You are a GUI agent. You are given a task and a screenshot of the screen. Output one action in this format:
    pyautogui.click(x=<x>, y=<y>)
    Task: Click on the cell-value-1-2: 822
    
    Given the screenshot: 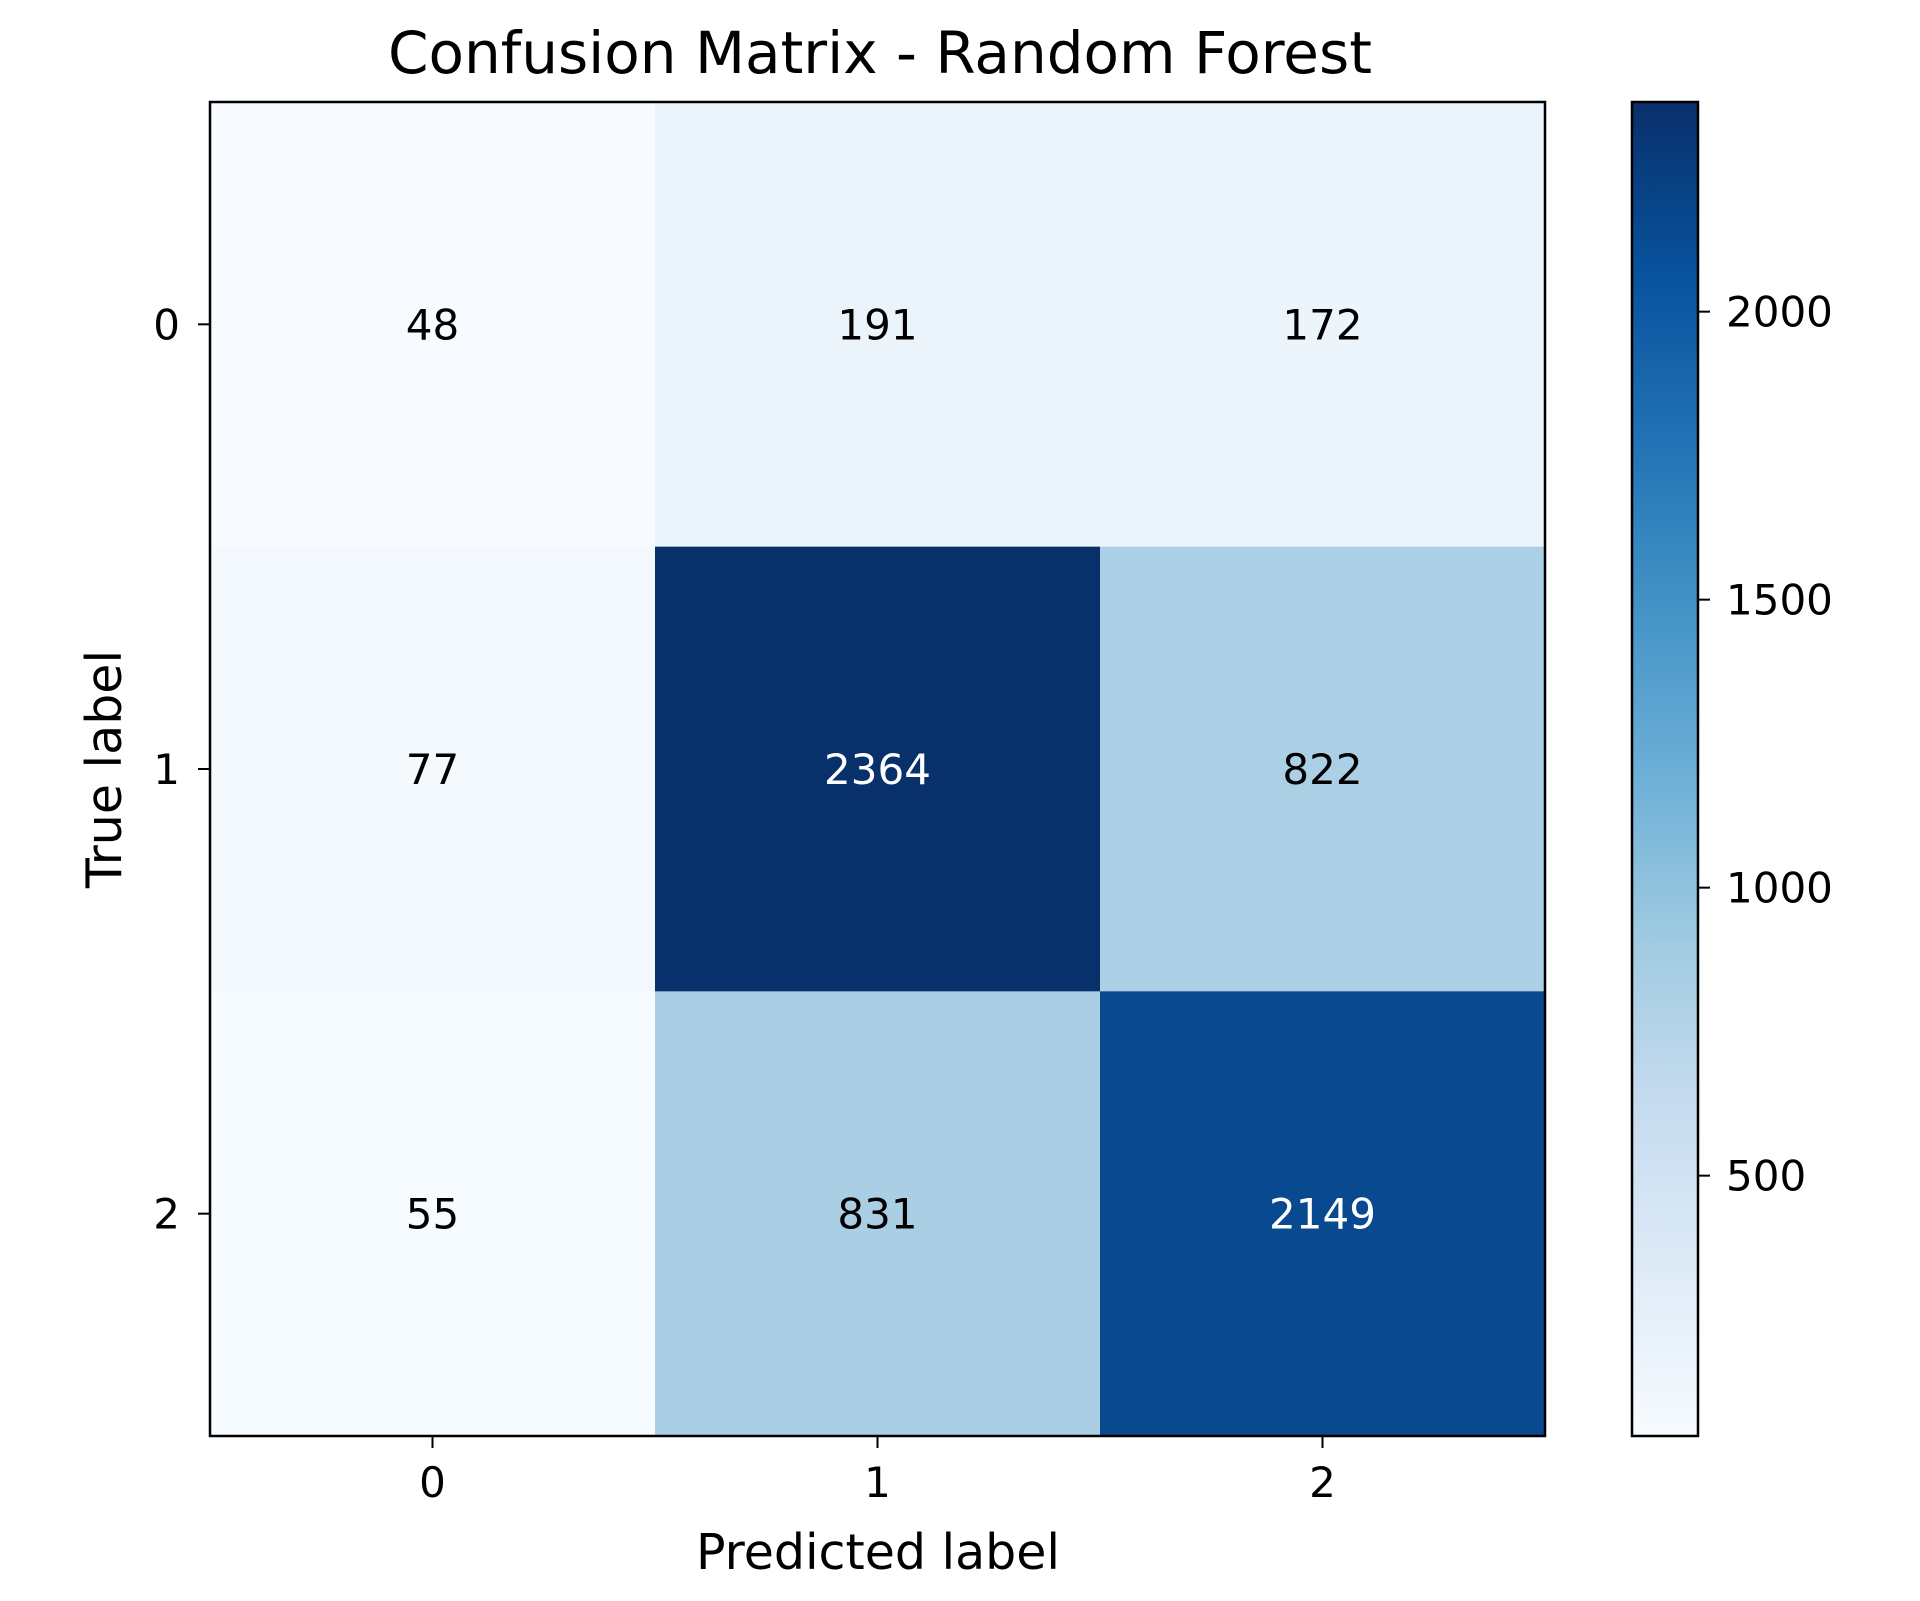 What is the action you would take?
    pyautogui.click(x=1322, y=769)
    